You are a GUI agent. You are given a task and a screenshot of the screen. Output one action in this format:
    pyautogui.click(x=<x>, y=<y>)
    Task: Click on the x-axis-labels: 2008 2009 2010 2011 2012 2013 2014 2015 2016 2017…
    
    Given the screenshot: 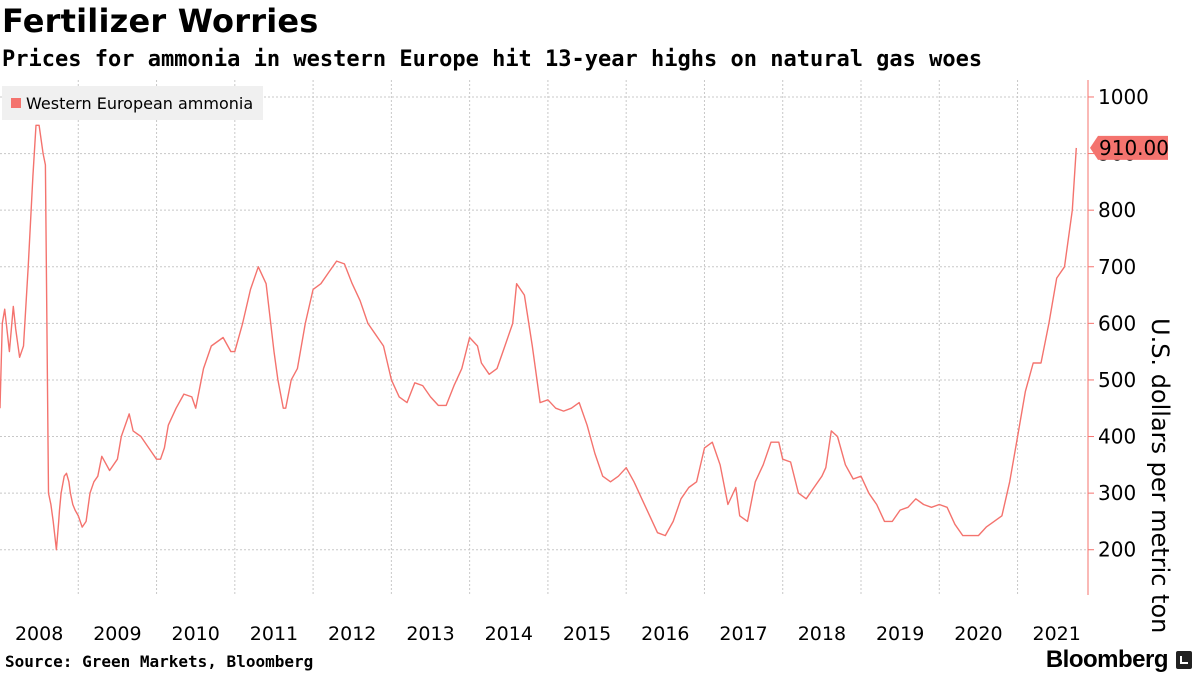 What is the action you would take?
    pyautogui.click(x=548, y=634)
    